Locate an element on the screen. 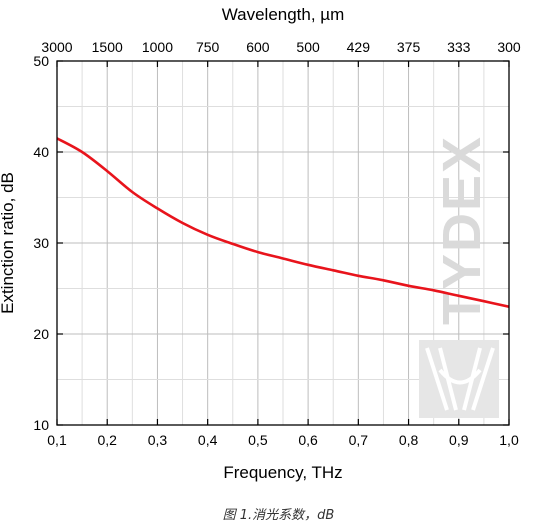 Image resolution: width=557 pixels, height=528 pixels. x-tick-label: 0,3 is located at coordinates (158, 440).